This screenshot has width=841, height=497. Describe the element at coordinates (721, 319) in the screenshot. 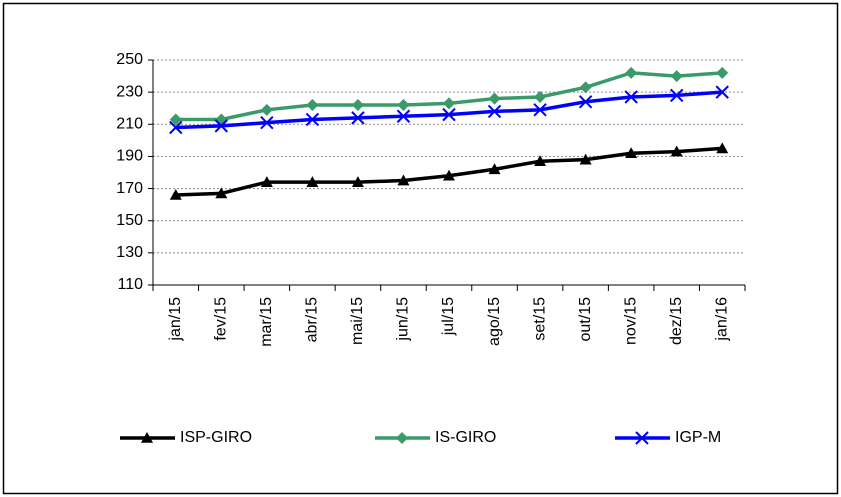

I see `x-tick-label: jan/16` at that location.